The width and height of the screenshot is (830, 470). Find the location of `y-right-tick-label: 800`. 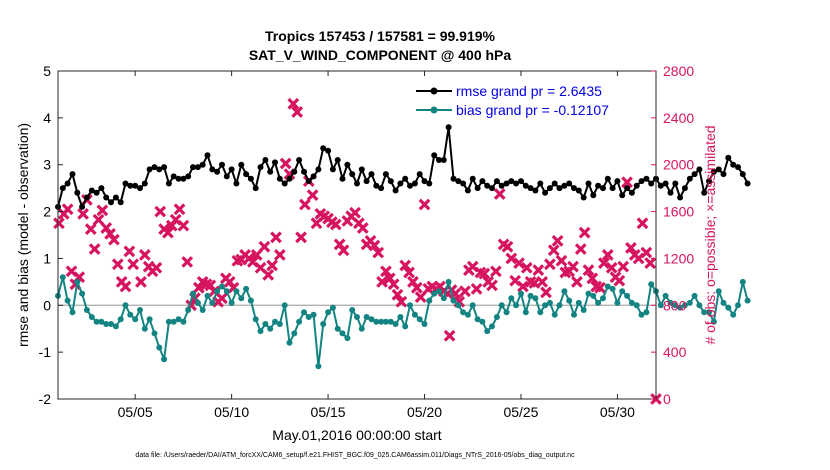

y-right-tick-label: 800 is located at coordinates (675, 305).